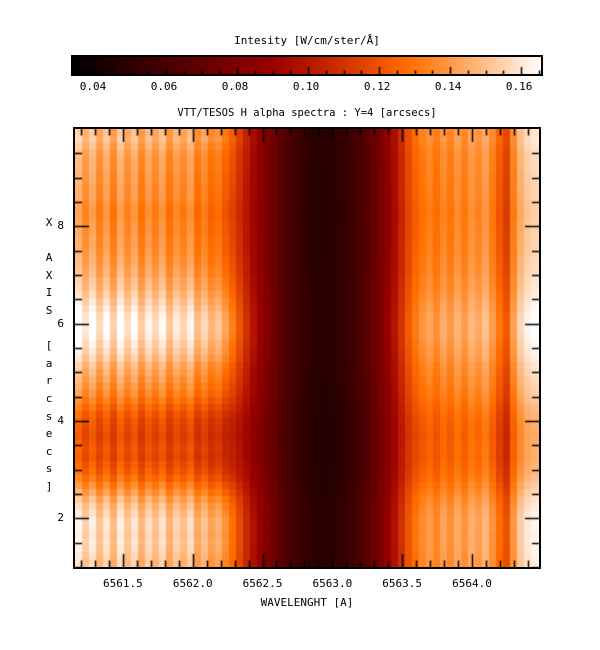 This screenshot has height=650, width=600. What do you see at coordinates (519, 86) in the screenshot?
I see `colorbar-tick-label: 0.16` at bounding box center [519, 86].